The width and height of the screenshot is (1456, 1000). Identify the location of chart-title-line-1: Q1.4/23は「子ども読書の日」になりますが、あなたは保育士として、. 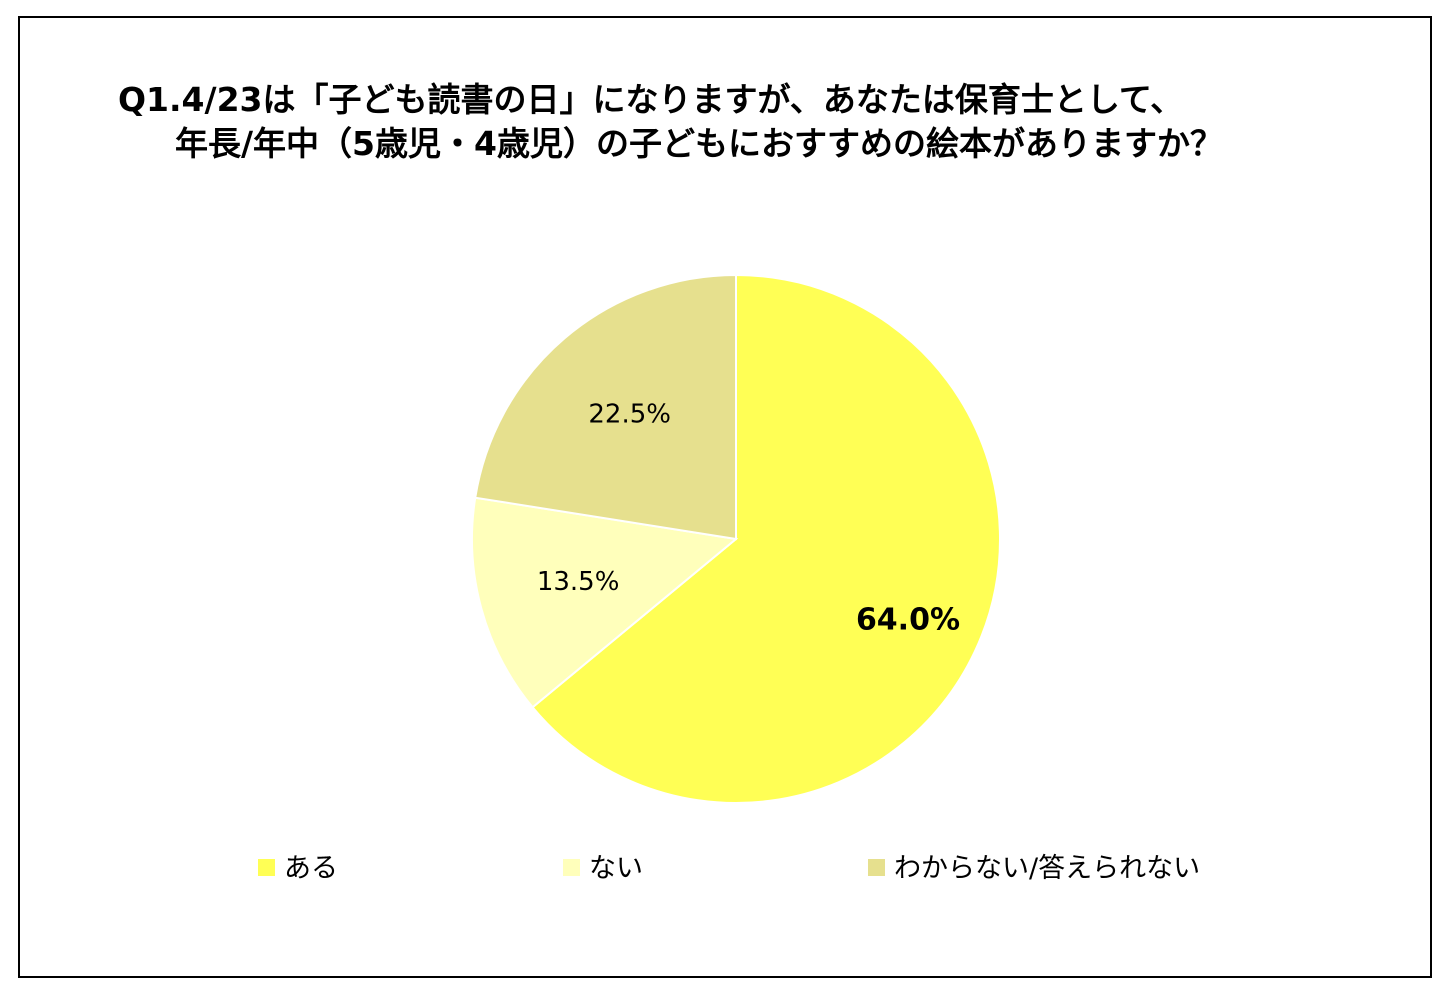
(651, 99).